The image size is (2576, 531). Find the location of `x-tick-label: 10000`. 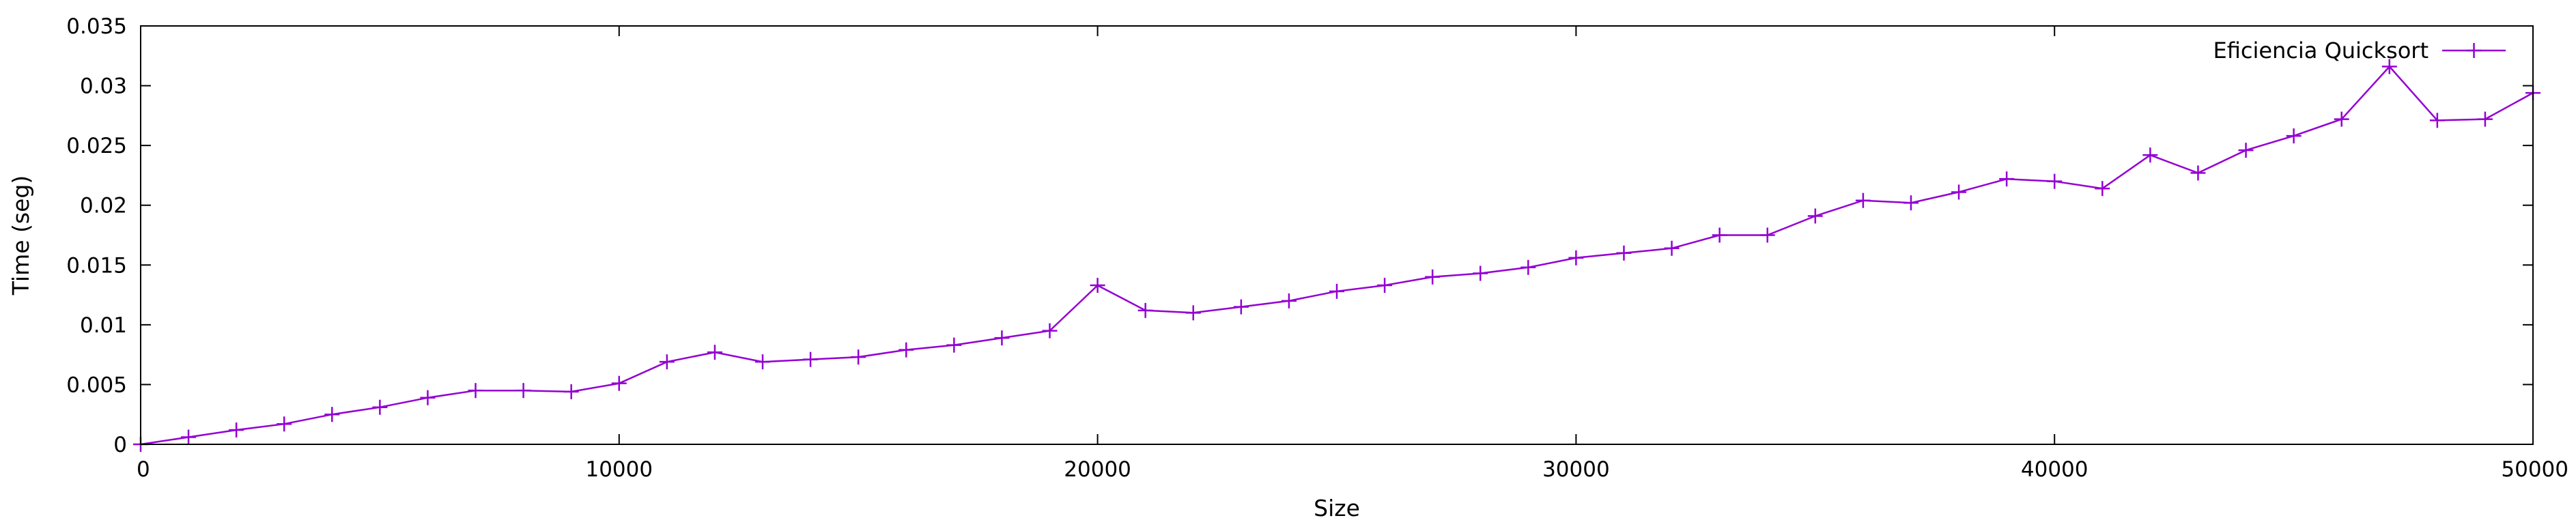

x-tick-label: 10000 is located at coordinates (619, 470).